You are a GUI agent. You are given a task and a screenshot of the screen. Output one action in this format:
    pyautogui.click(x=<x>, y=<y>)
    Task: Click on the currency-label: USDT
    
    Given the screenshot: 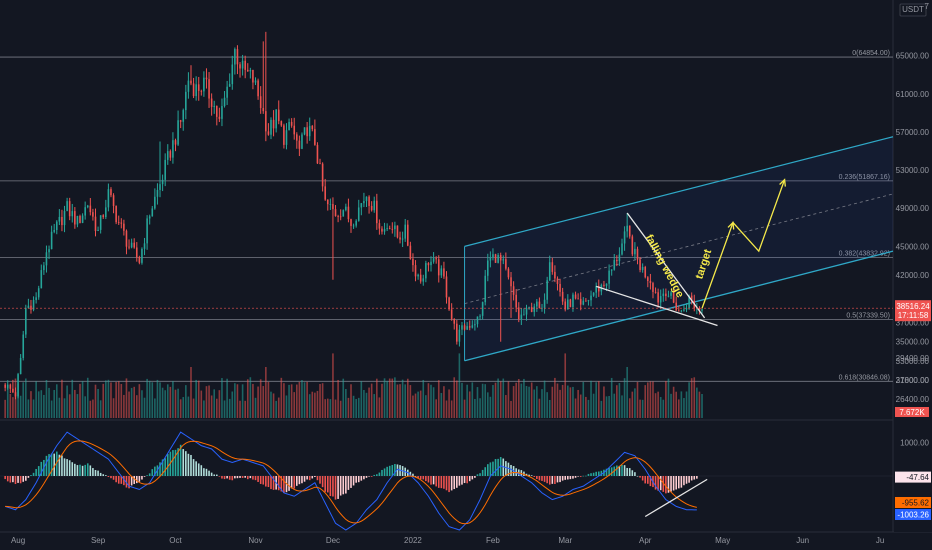 What is the action you would take?
    pyautogui.click(x=913, y=9)
    